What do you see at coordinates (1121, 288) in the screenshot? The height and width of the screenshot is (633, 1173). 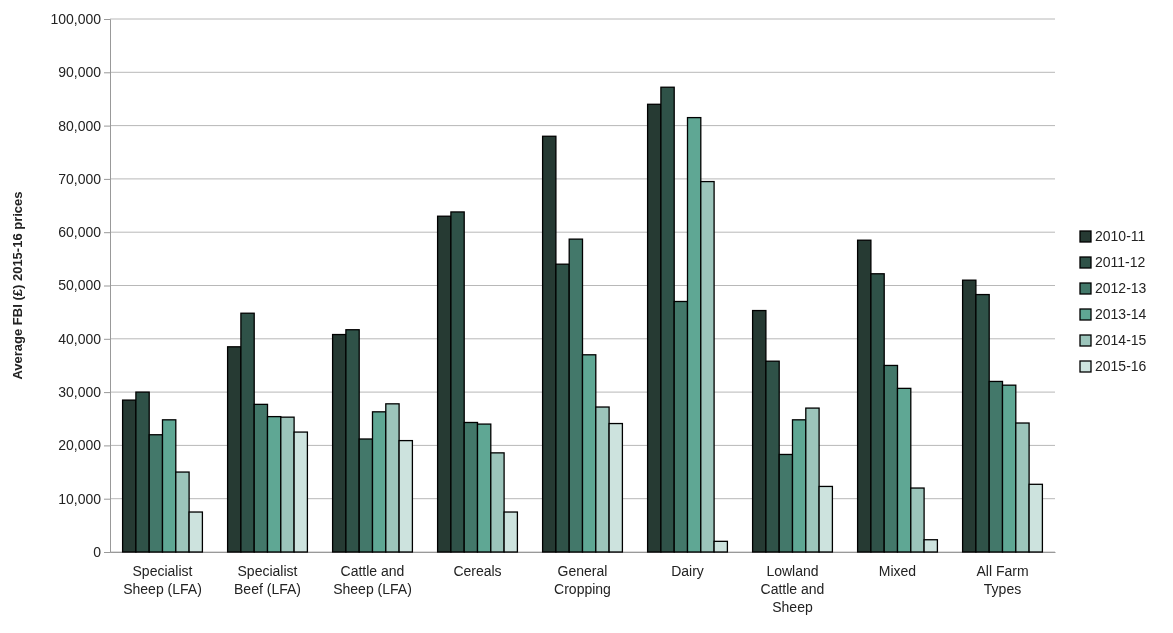 I see `legend-label: 2012-13` at bounding box center [1121, 288].